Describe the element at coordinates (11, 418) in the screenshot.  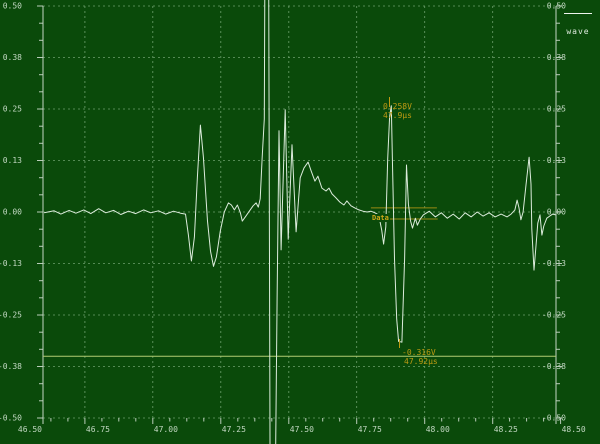
I see `y-tick-label-left: -0.50` at that location.